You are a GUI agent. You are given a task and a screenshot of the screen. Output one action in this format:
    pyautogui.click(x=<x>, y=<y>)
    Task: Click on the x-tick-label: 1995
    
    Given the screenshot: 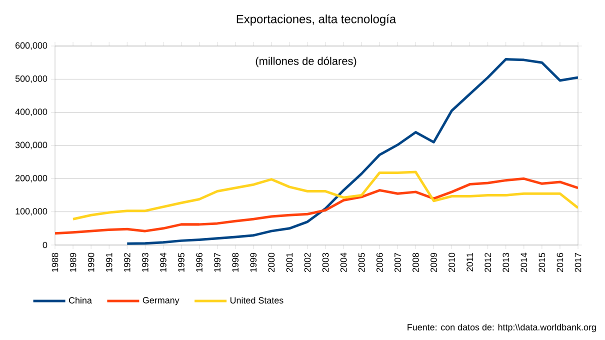 What is the action you would take?
    pyautogui.click(x=181, y=262)
    